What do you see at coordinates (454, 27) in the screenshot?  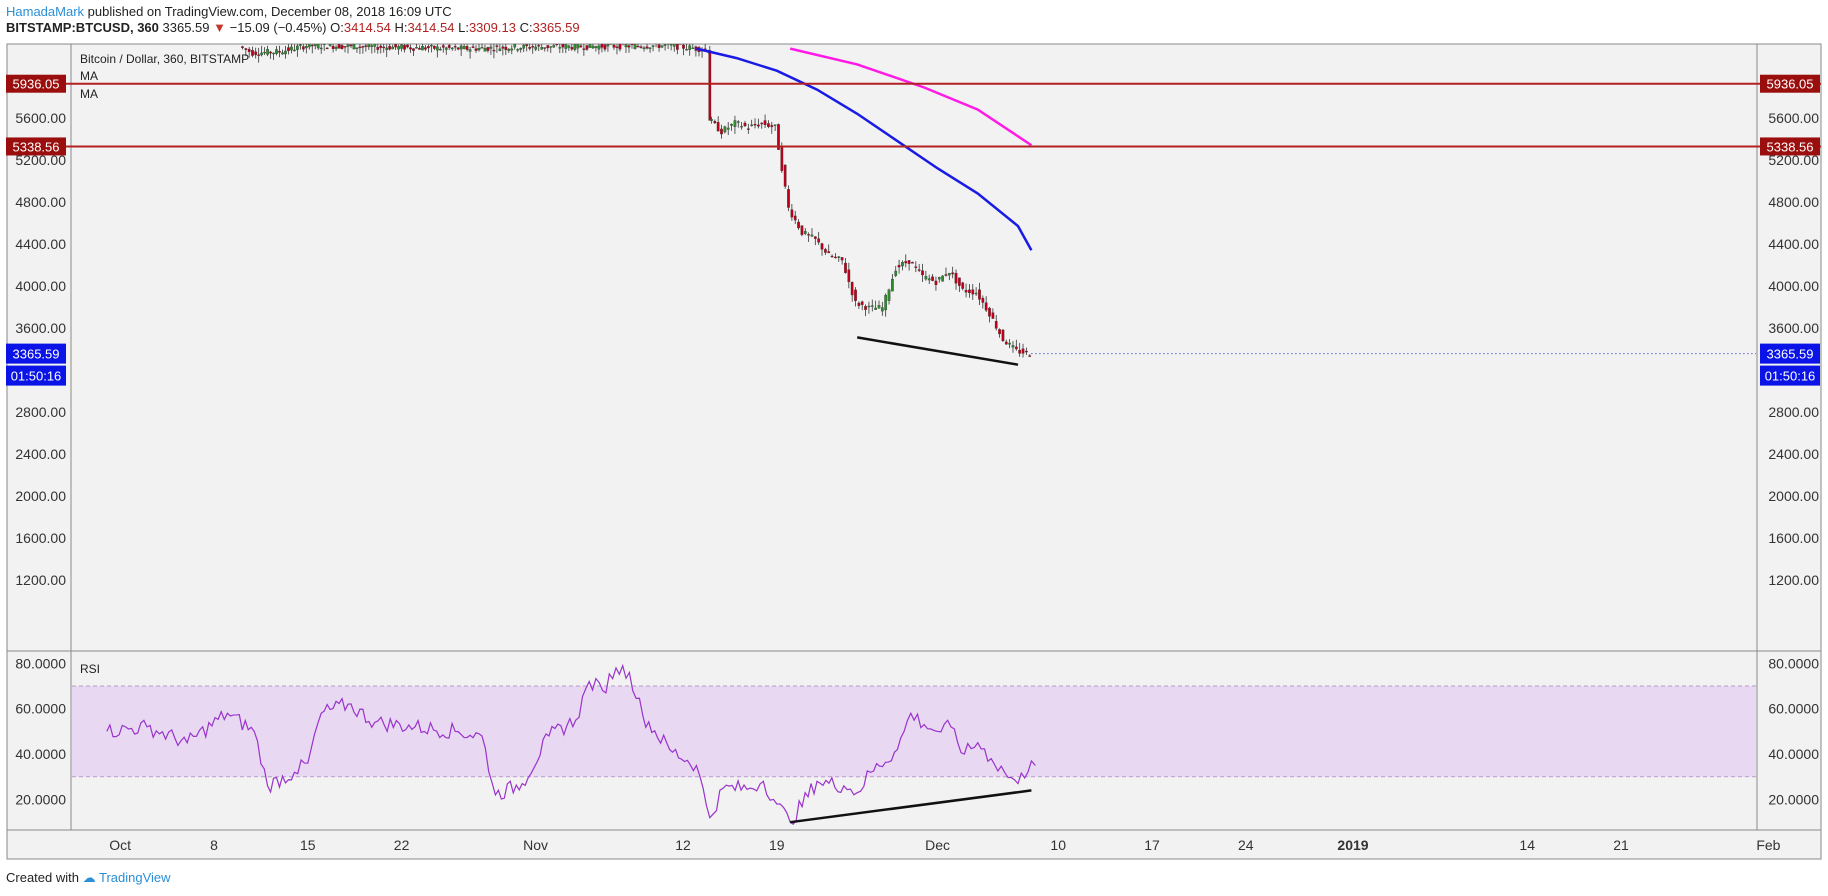 I see `ohlc-values: O:3414.54 H:3414.54 L:3309.13 C:3365.59` at bounding box center [454, 27].